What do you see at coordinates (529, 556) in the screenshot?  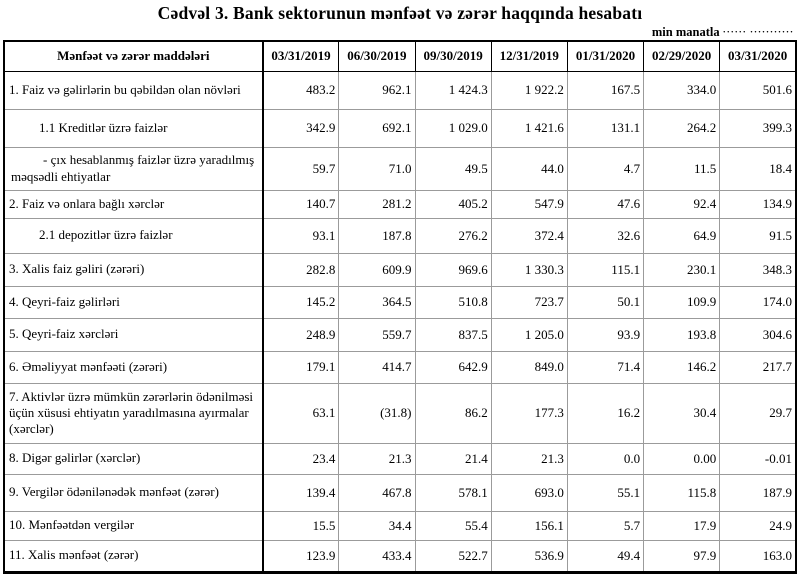 I see `cell-value: 536.9` at bounding box center [529, 556].